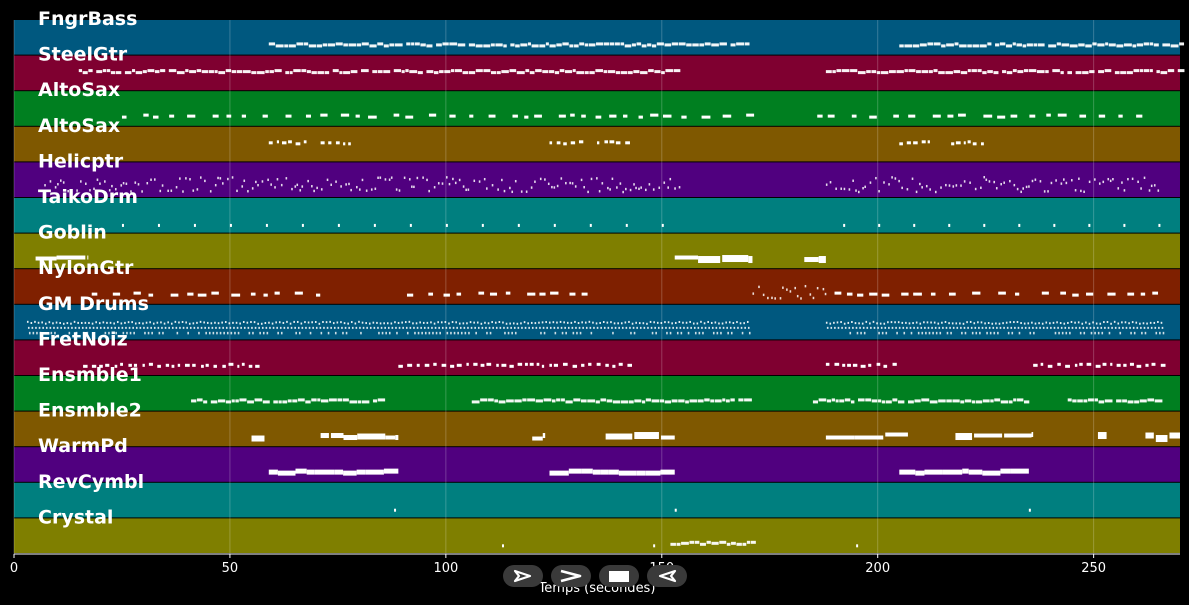 Image resolution: width=1189 pixels, height=605 pixels. Describe the element at coordinates (619, 576) in the screenshot. I see `stop-button` at that location.